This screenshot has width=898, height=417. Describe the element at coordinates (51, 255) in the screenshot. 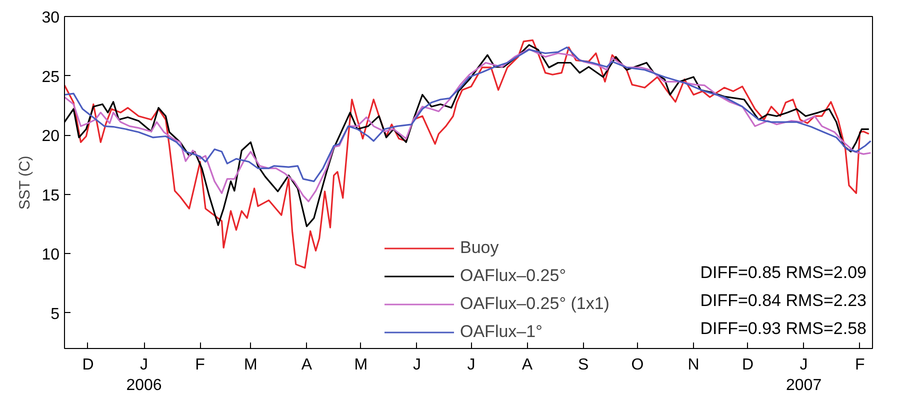

I see `y-tick-label: 10` at that location.